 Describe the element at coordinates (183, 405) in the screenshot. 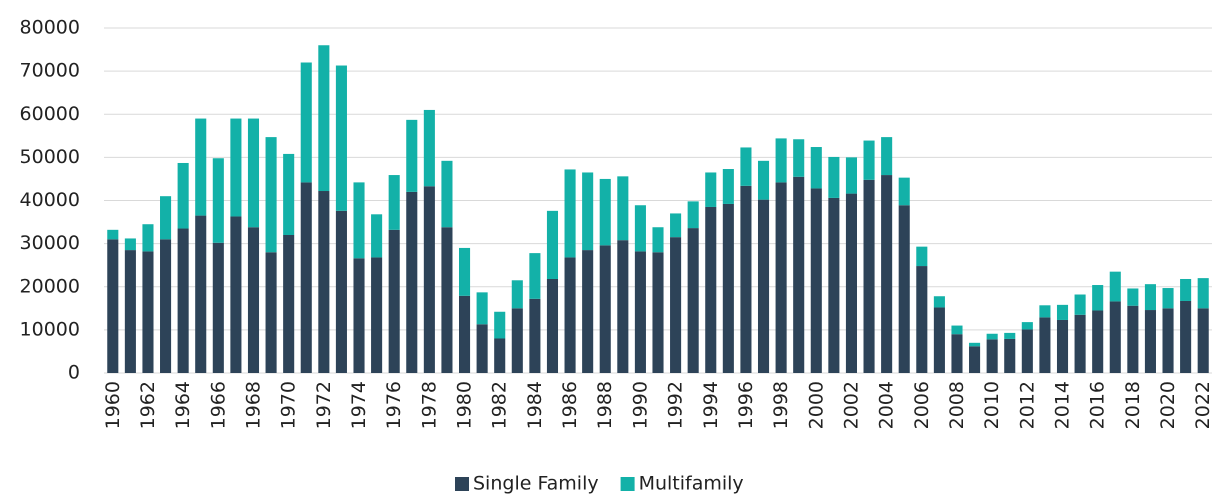

I see `x-tick-label: 1964` at that location.